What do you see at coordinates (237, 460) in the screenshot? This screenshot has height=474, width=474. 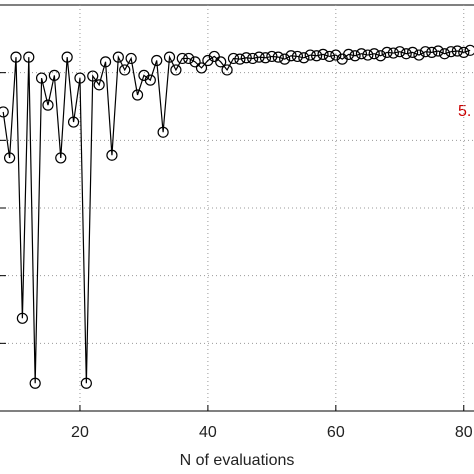 I see `x-axis-label: N of evaluations` at bounding box center [237, 460].